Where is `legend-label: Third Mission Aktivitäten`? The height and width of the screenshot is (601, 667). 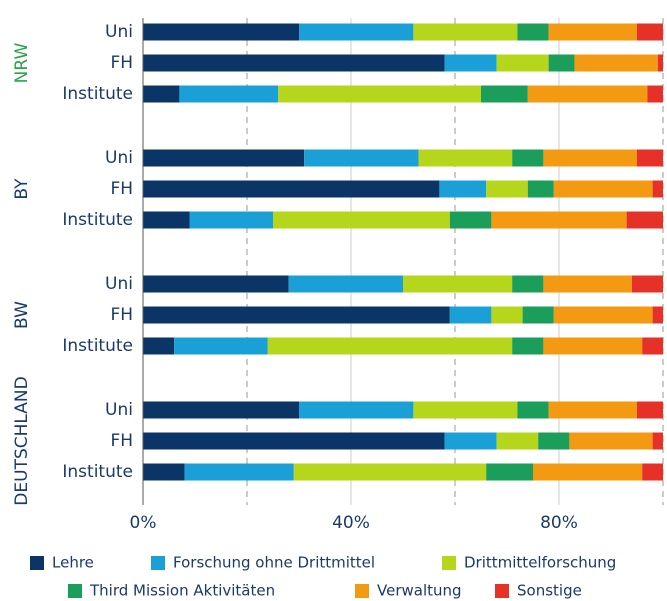 legend-label: Third Mission Aktivitäten is located at coordinates (182, 591).